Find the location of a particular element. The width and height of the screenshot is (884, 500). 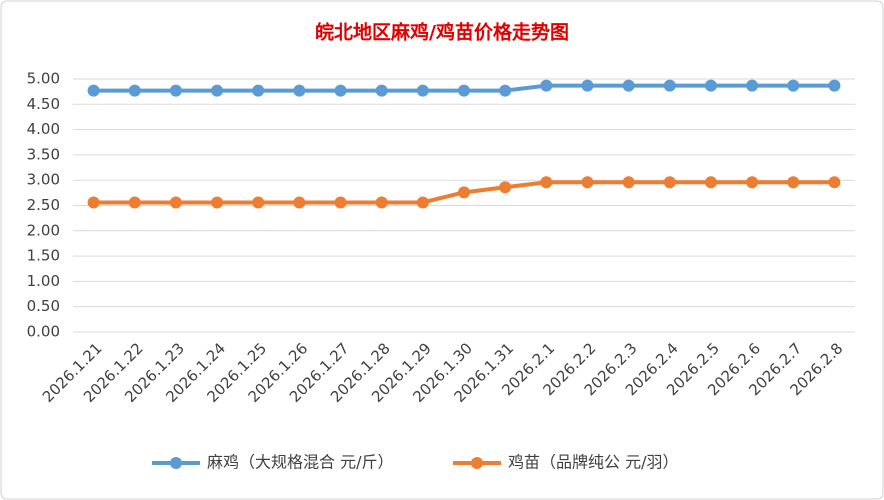

chart-title: 皖北地区麻鸡/鸡苗价格走势图 is located at coordinates (442, 32).